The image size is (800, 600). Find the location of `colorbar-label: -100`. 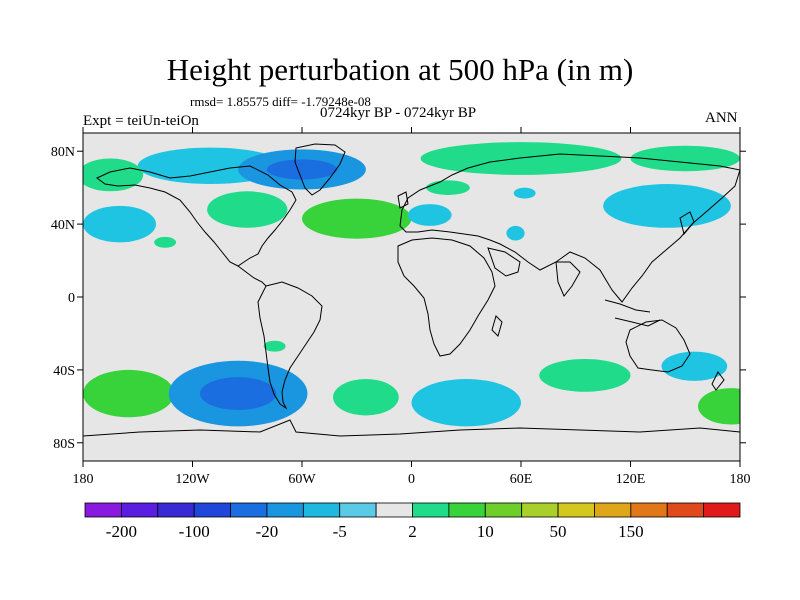

colorbar-label: -100 is located at coordinates (194, 531).